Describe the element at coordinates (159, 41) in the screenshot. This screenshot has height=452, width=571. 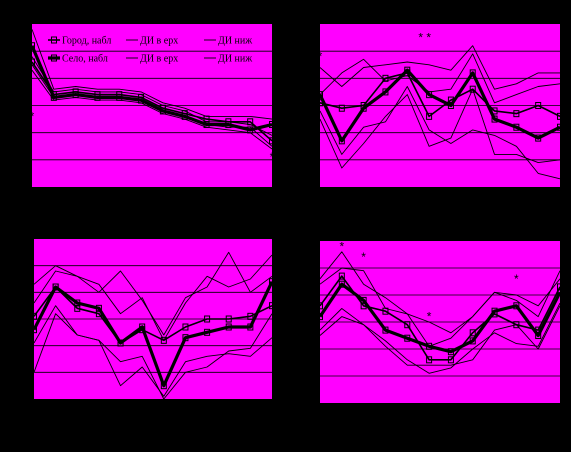
I see `legend-label: ДИ в ерх` at that location.